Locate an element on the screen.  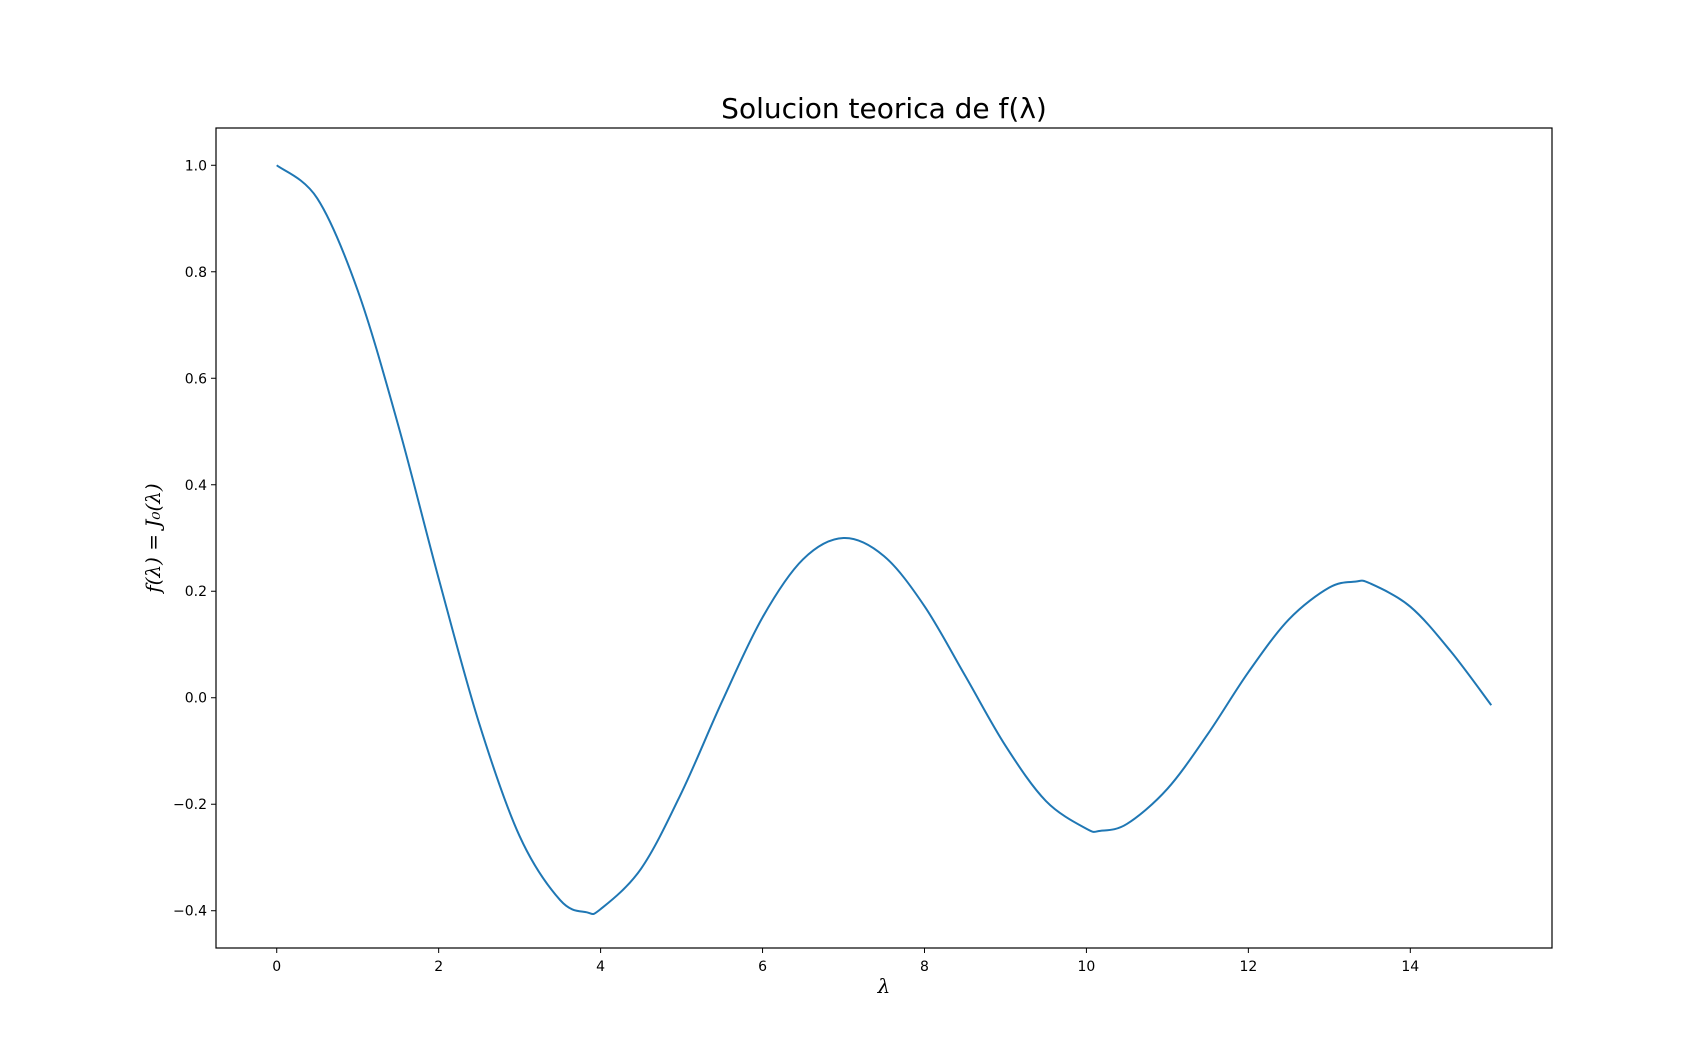
y-tick-label: −0.4 is located at coordinates (190, 912).